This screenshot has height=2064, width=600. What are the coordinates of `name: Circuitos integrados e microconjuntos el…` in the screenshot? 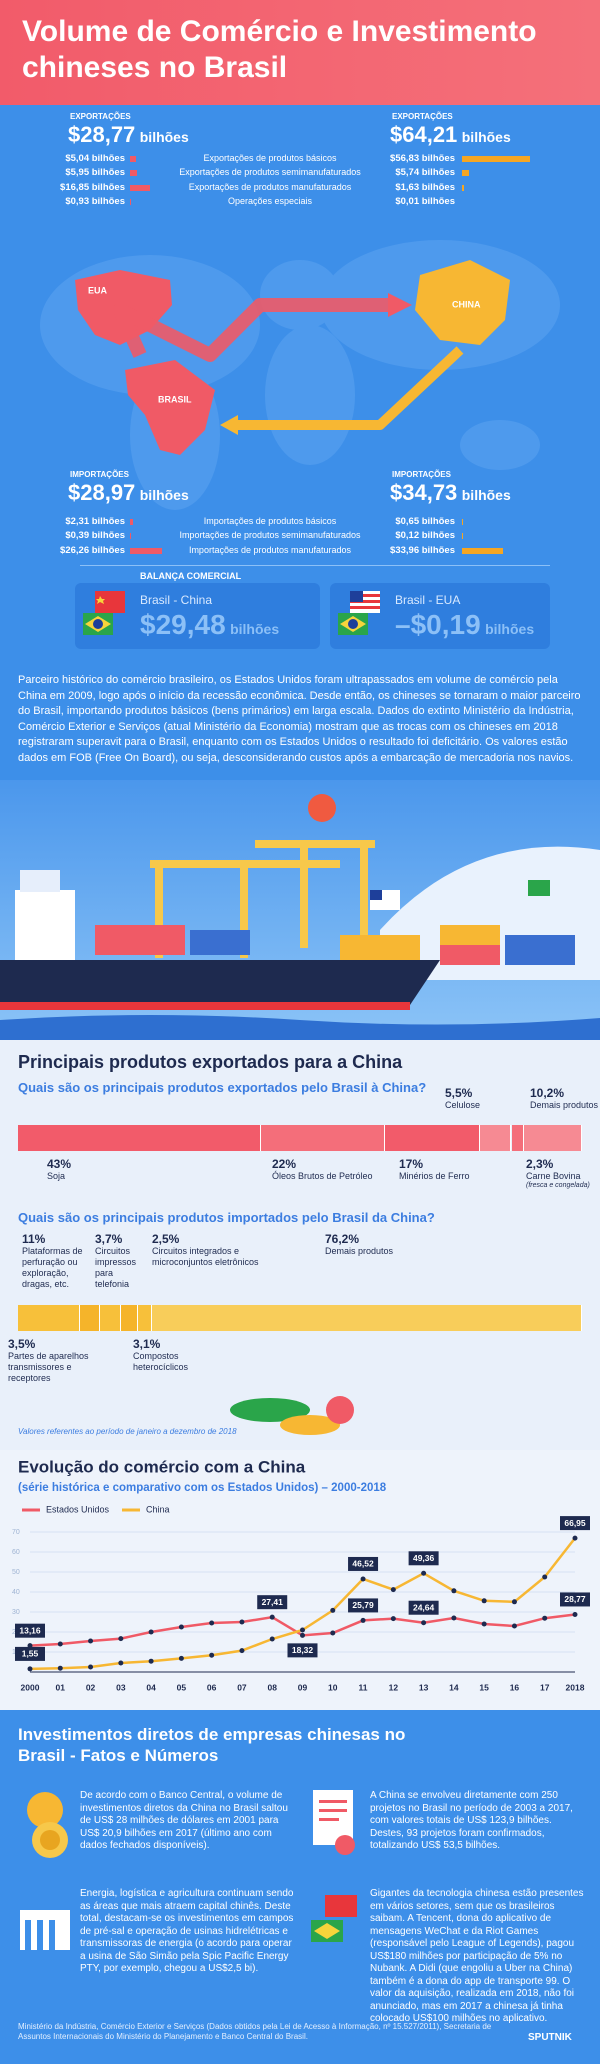 It's located at (205, 1256).